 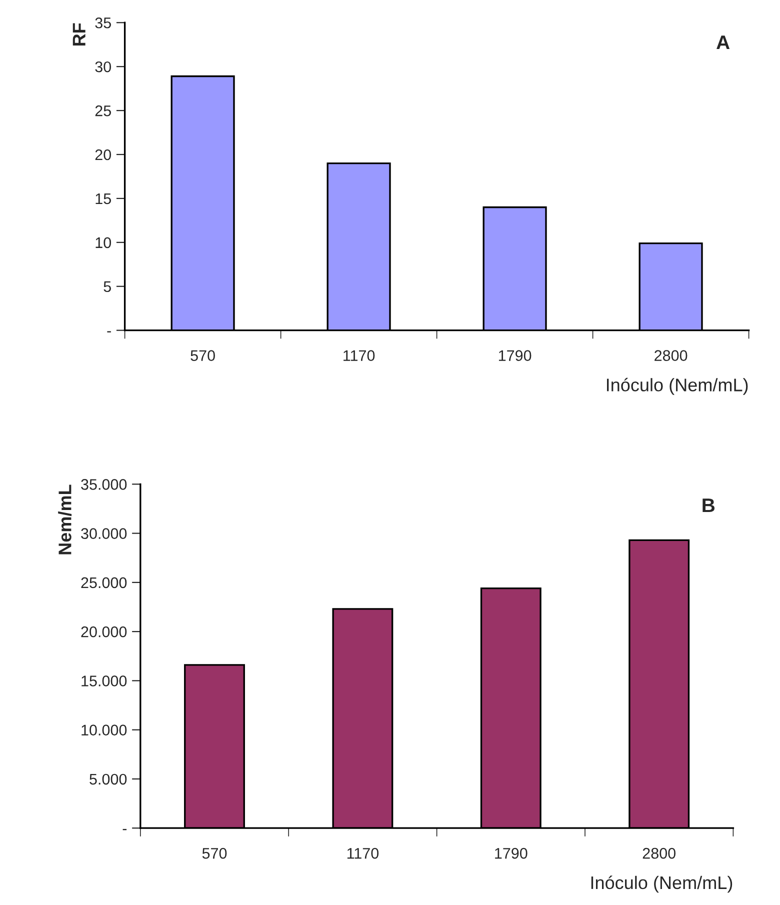 I want to click on y-tick-label: 30, so click(x=103, y=66).